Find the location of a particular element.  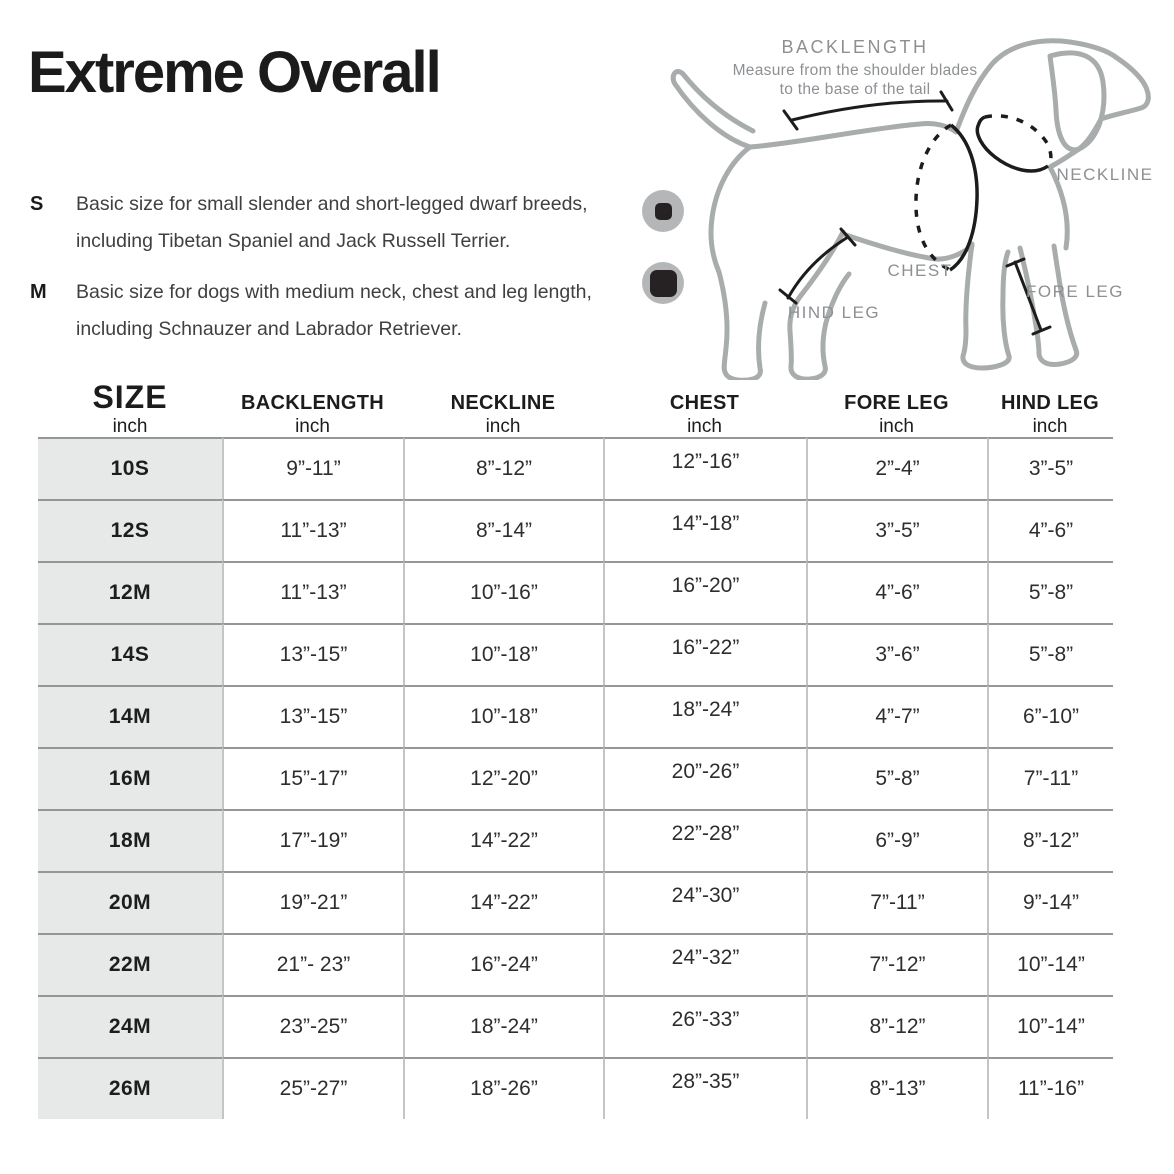

size-header-label: SIZE is located at coordinates (130, 397).